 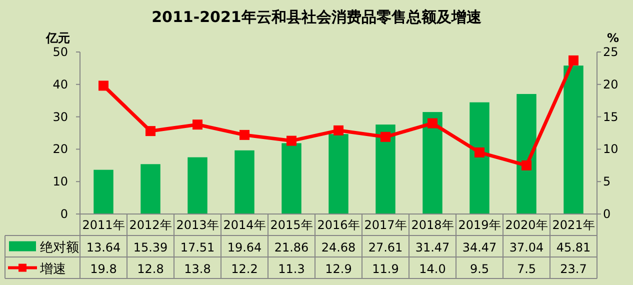 I want to click on x-tick-label: 2012年, so click(x=150, y=225).